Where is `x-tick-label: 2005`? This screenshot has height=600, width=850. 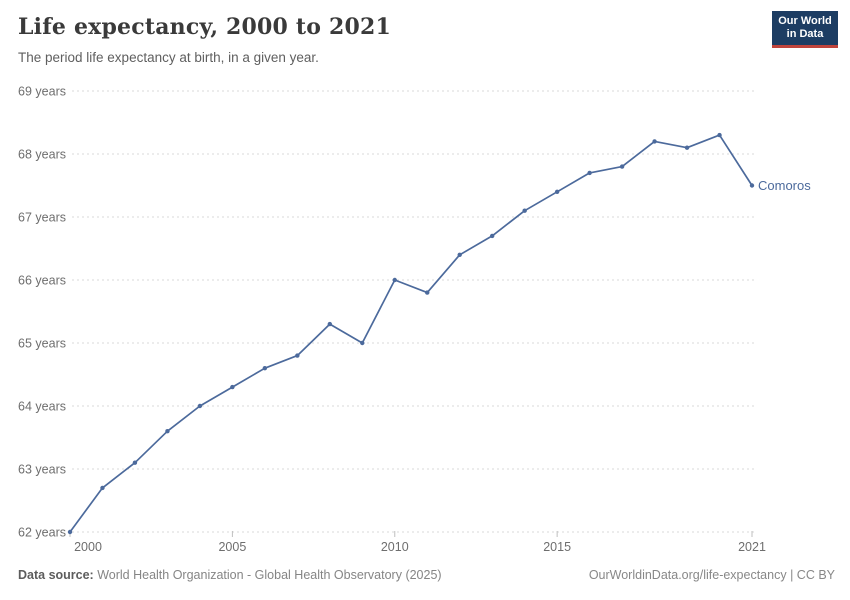 x-tick-label: 2005 is located at coordinates (232, 547).